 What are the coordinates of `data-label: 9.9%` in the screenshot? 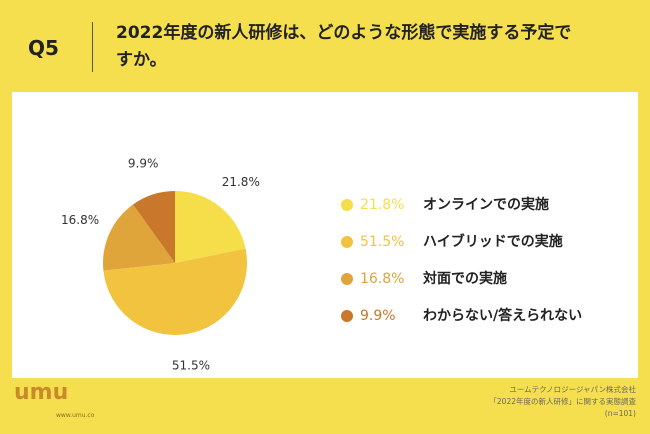 It's located at (143, 163).